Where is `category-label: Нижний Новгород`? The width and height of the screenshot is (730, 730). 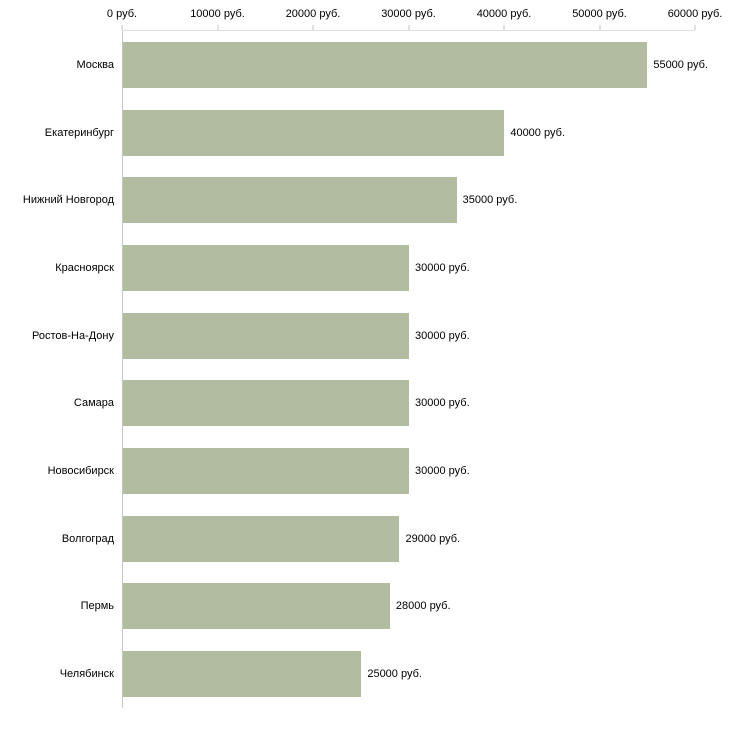
category-label: Нижний Новгород is located at coordinates (68, 200).